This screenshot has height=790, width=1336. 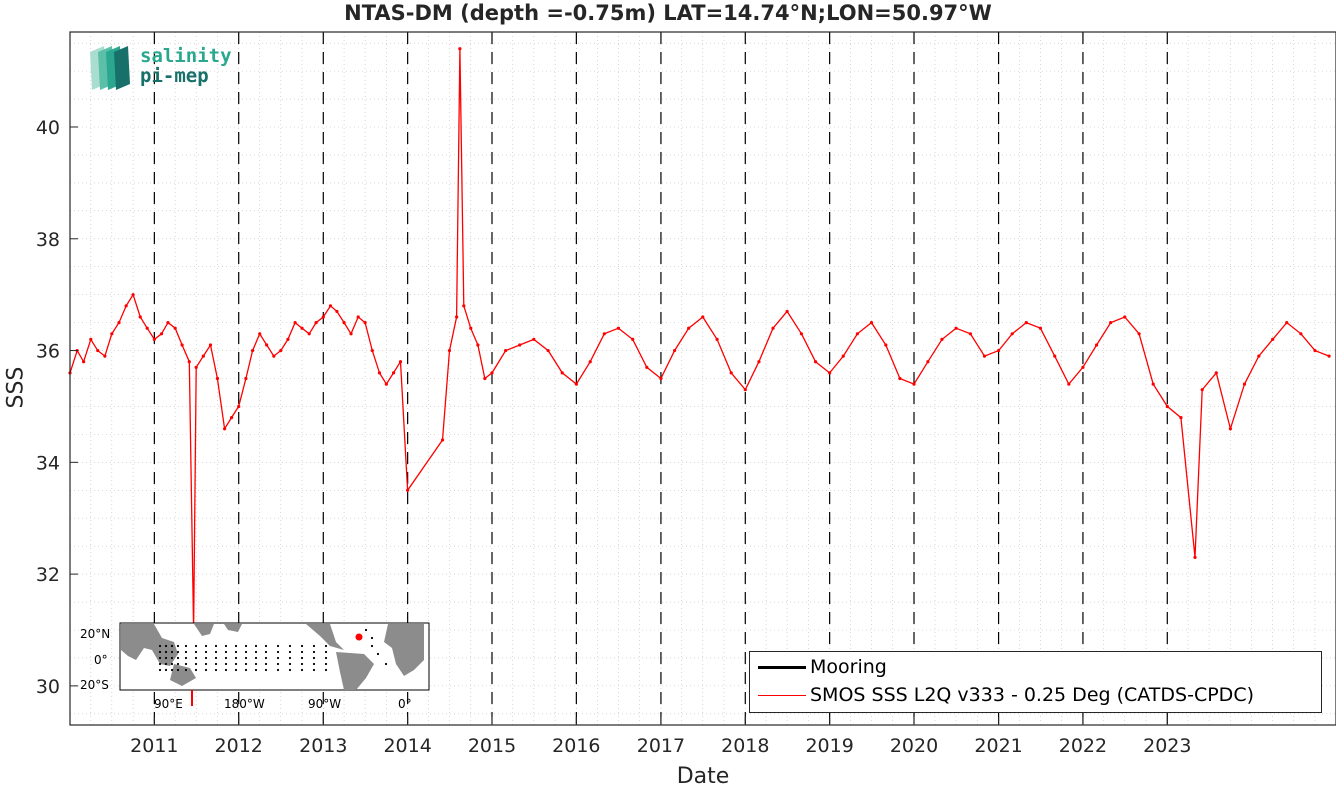 I want to click on inset-location-map: 20°N 0° 20°S 90°E 180°W 90°W 0°, so click(x=255, y=666).